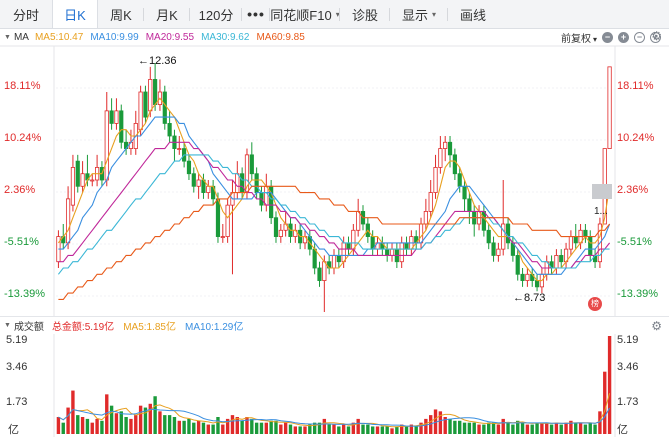  I want to click on tab-3: 月K, so click(167, 14).